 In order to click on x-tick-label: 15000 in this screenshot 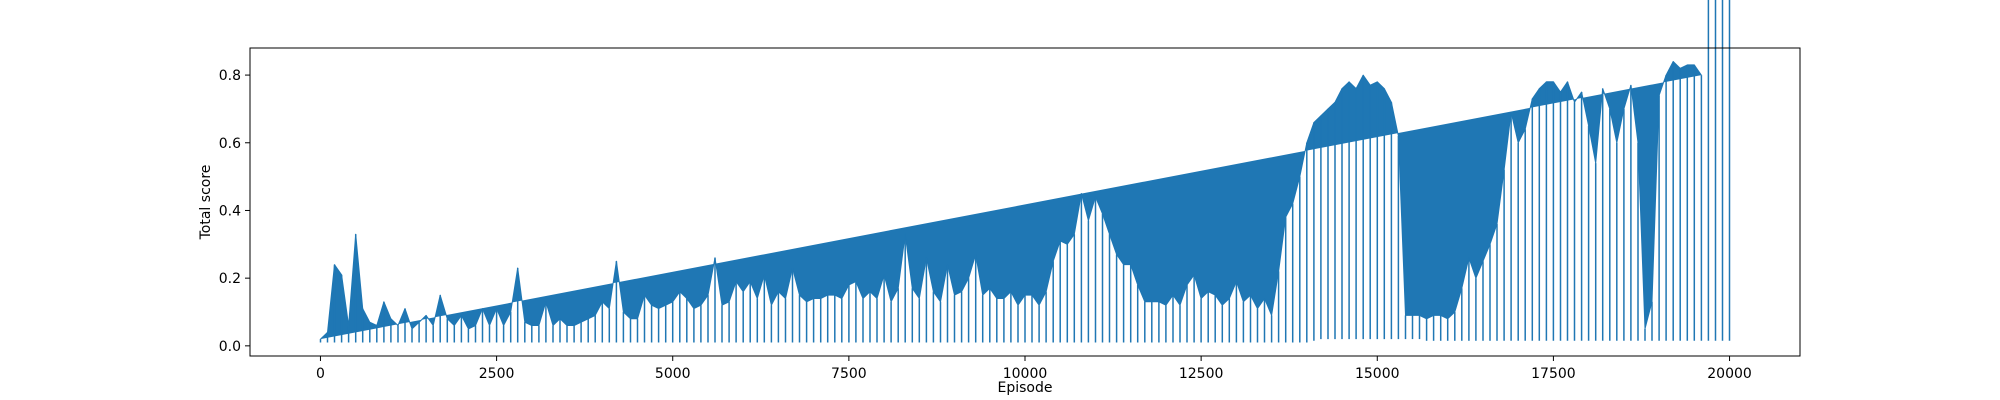, I will do `click(1377, 374)`.